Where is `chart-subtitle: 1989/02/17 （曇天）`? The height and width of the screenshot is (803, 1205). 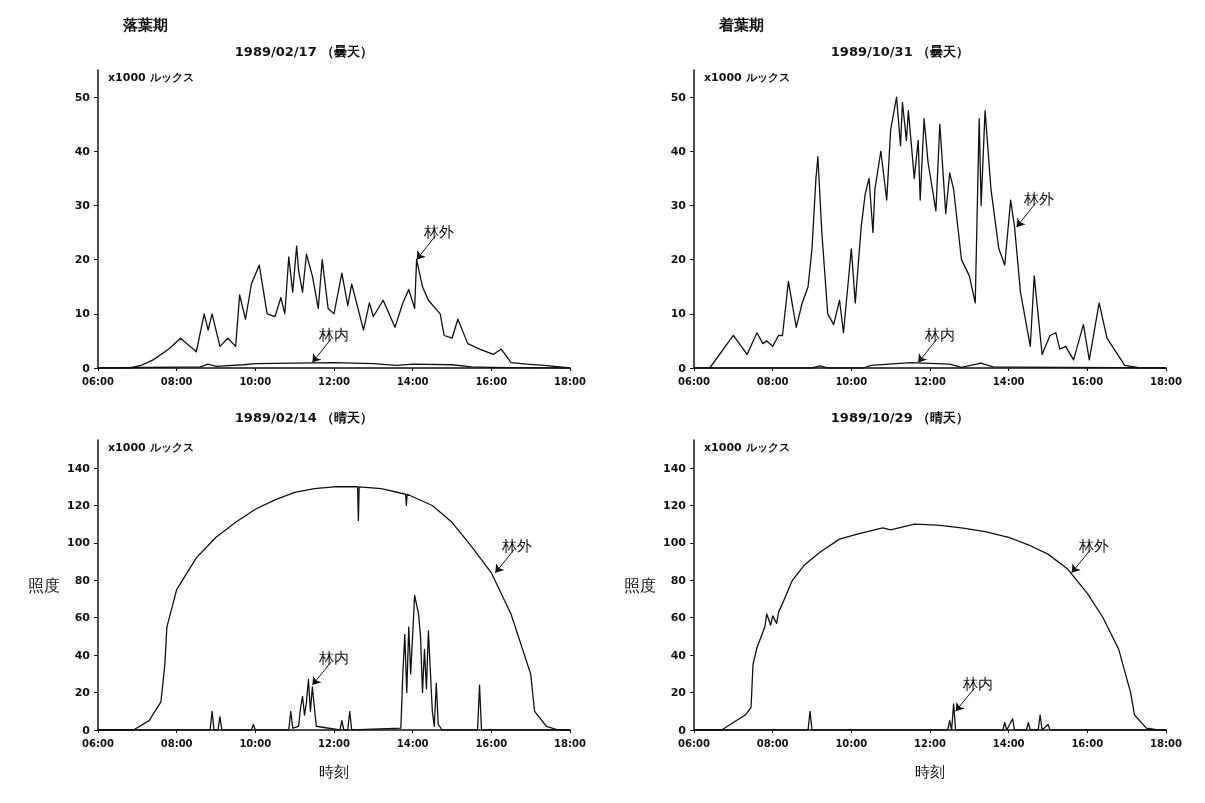 chart-subtitle: 1989/02/17 （曇天） is located at coordinates (304, 51).